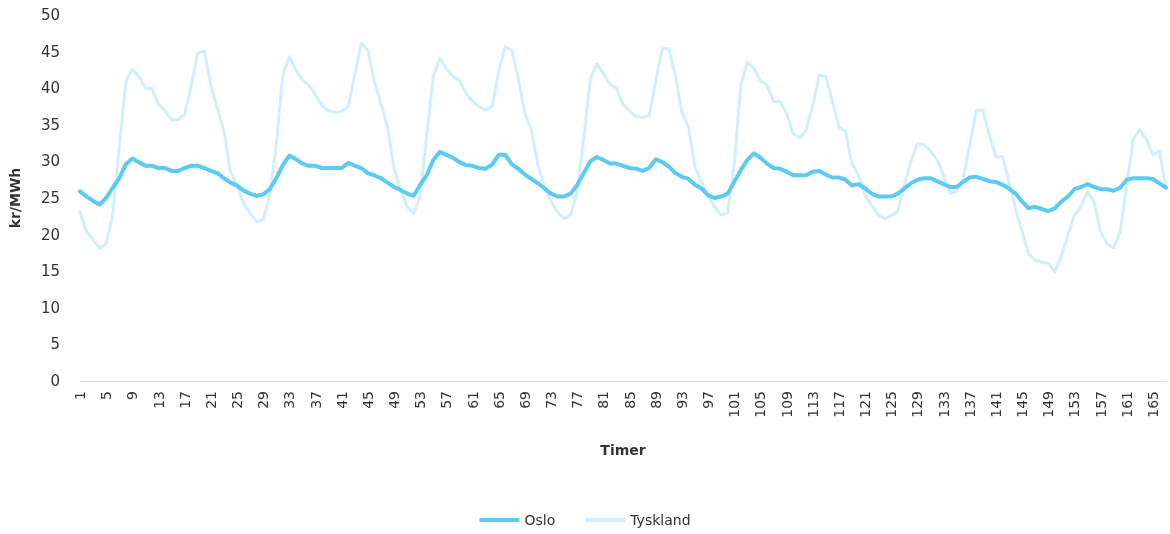 The width and height of the screenshot is (1170, 534). Describe the element at coordinates (540, 520) in the screenshot. I see `legend-label: Oslo` at that location.